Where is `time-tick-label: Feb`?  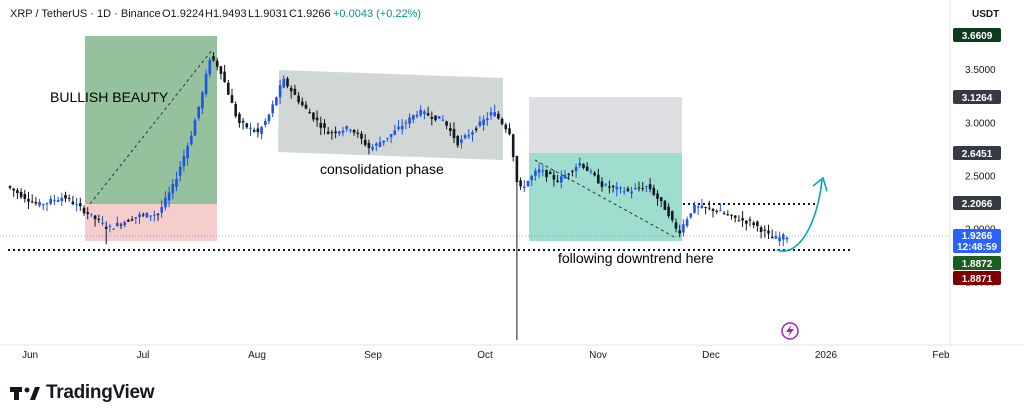 time-tick-label: Feb is located at coordinates (941, 355).